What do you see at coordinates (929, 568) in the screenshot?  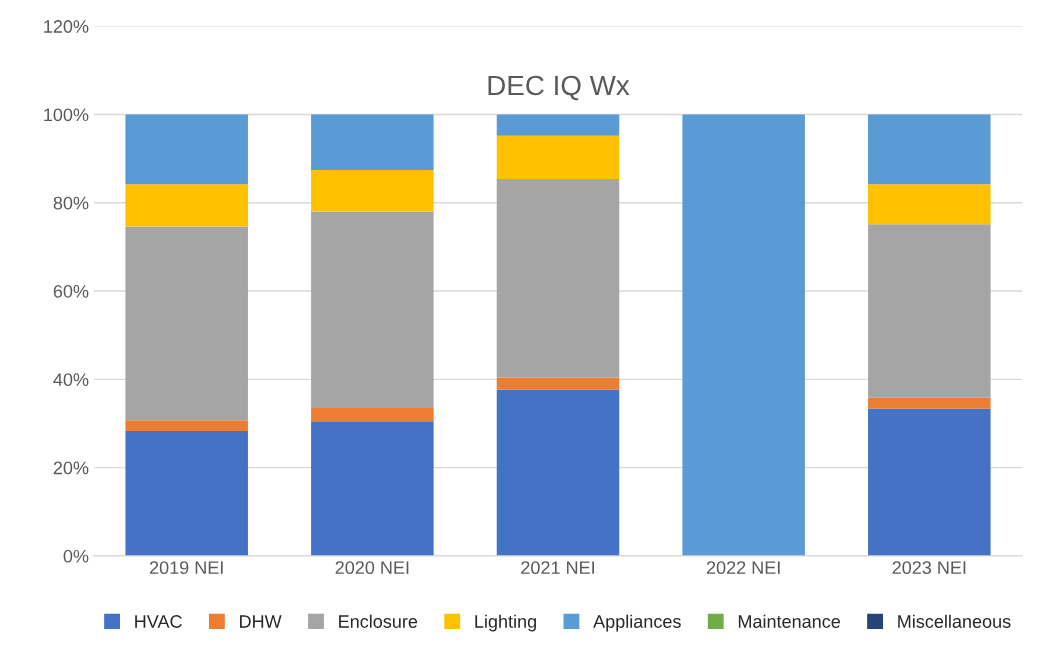 I see `x-tick-label: 2023 NEI` at bounding box center [929, 568].